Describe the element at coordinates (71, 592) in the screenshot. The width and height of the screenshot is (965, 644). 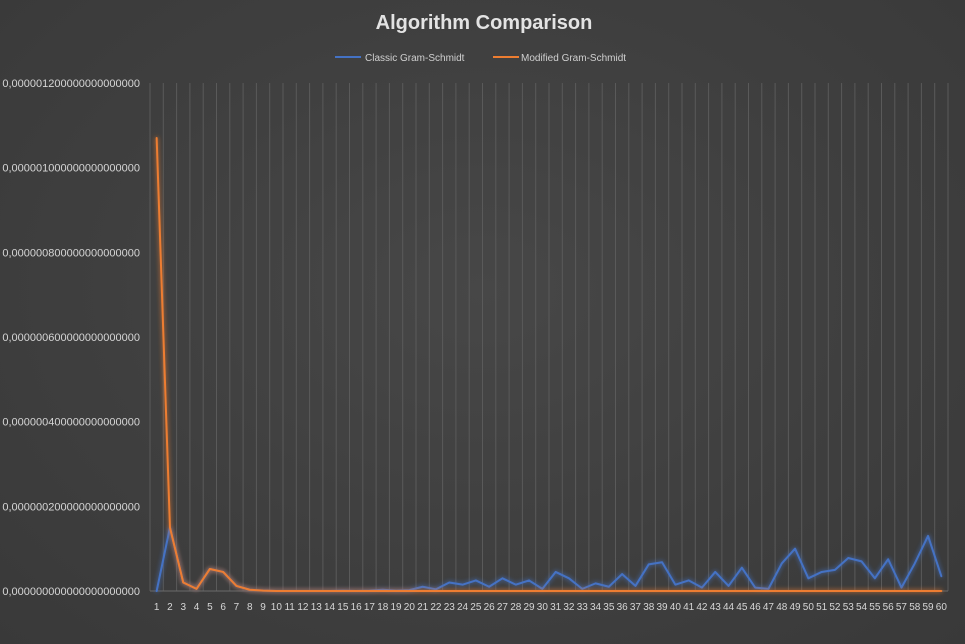
I see `y-tick-label: 0,000000000000000000000` at that location.